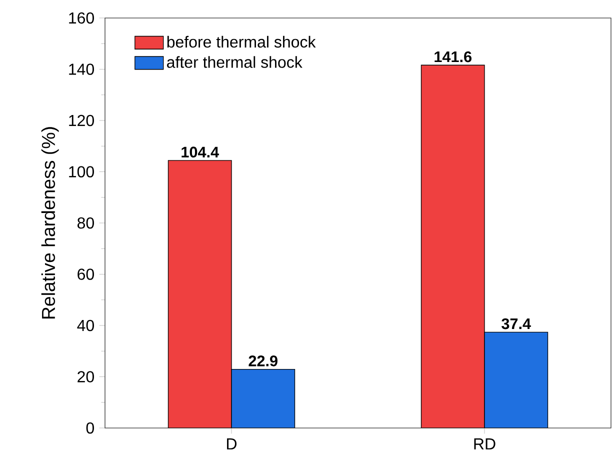 The width and height of the screenshot is (613, 459). I want to click on y-tick-label: 100, so click(81, 172).